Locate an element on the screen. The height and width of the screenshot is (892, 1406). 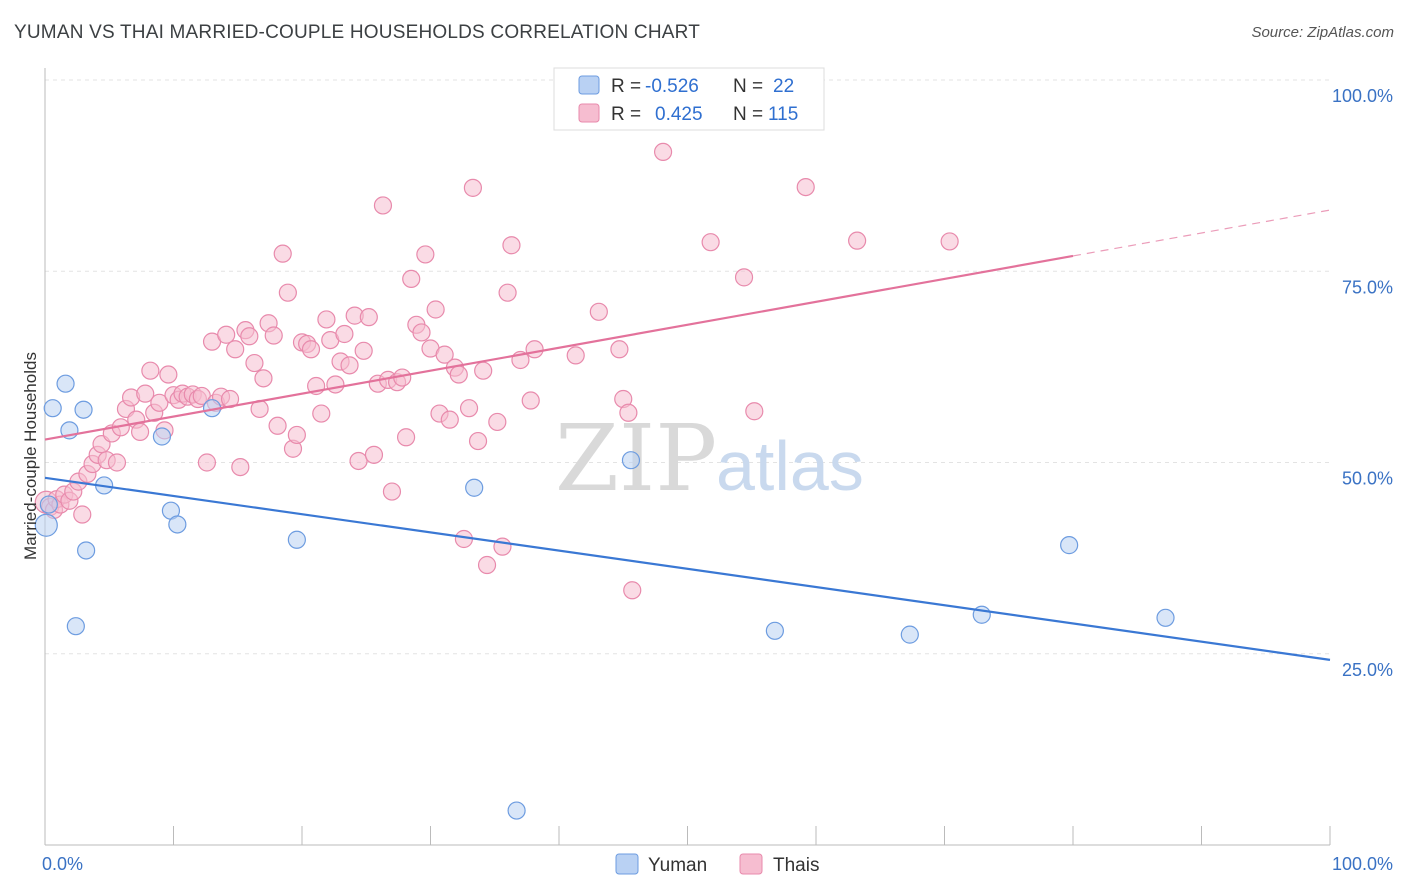
bottom-legend: Yuman Thais is located at coordinates (717, 864).